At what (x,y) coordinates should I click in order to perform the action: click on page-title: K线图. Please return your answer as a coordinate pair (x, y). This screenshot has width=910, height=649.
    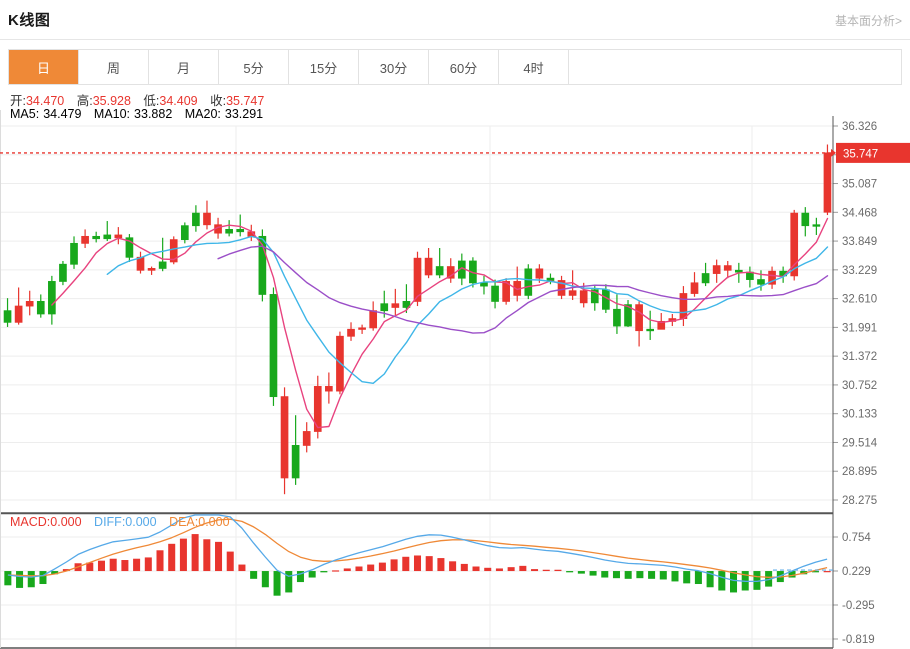
    Looking at the image, I should click on (29, 20).